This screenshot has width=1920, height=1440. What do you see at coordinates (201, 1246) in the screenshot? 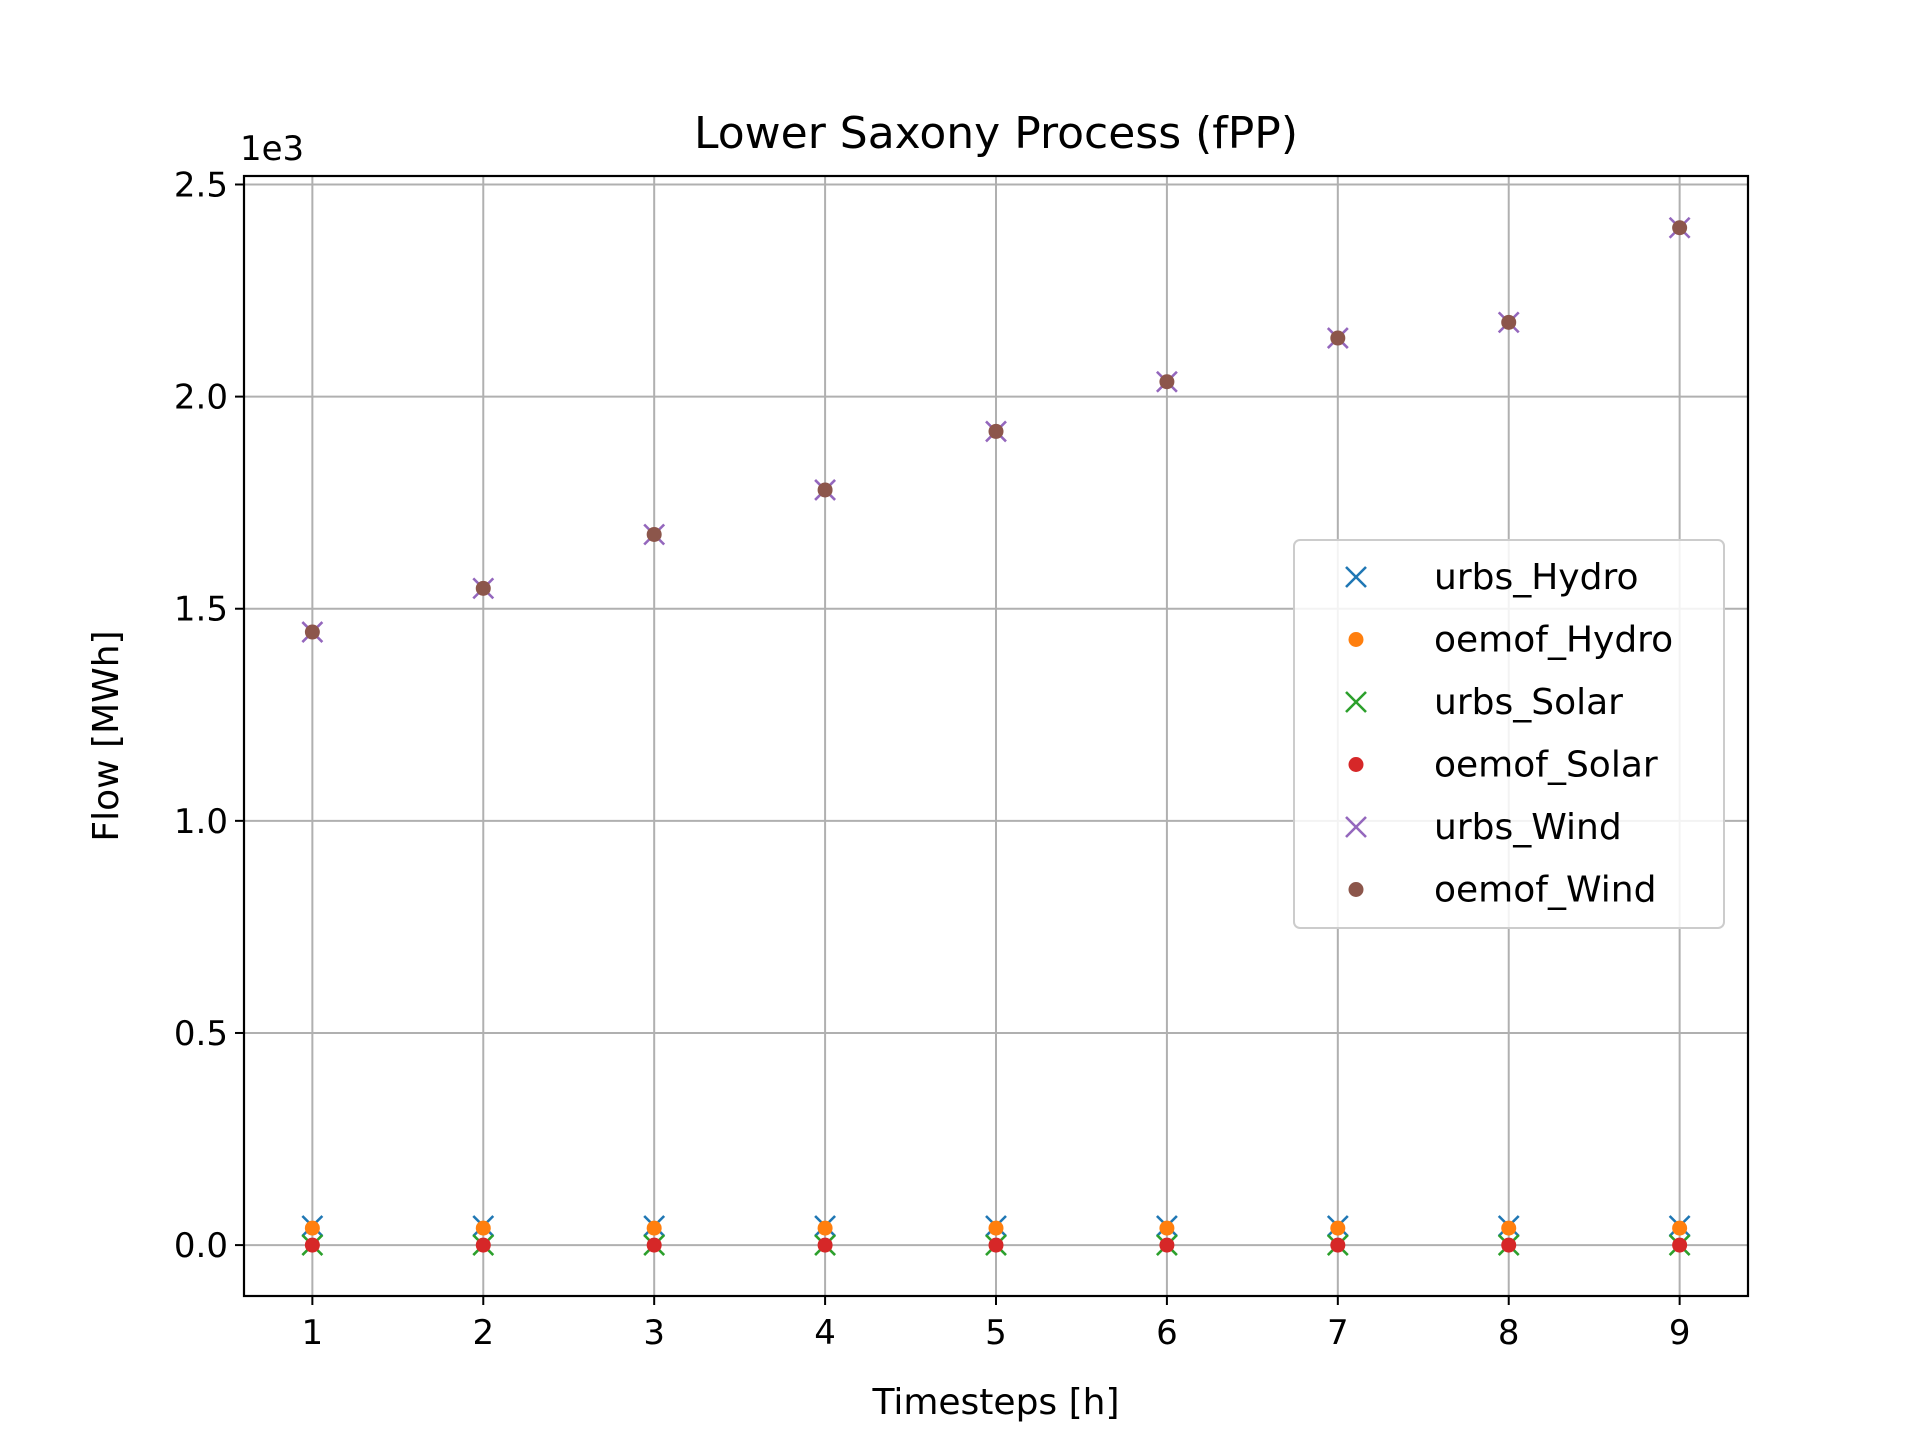
I see `y-tick-label: 0.0` at bounding box center [201, 1246].